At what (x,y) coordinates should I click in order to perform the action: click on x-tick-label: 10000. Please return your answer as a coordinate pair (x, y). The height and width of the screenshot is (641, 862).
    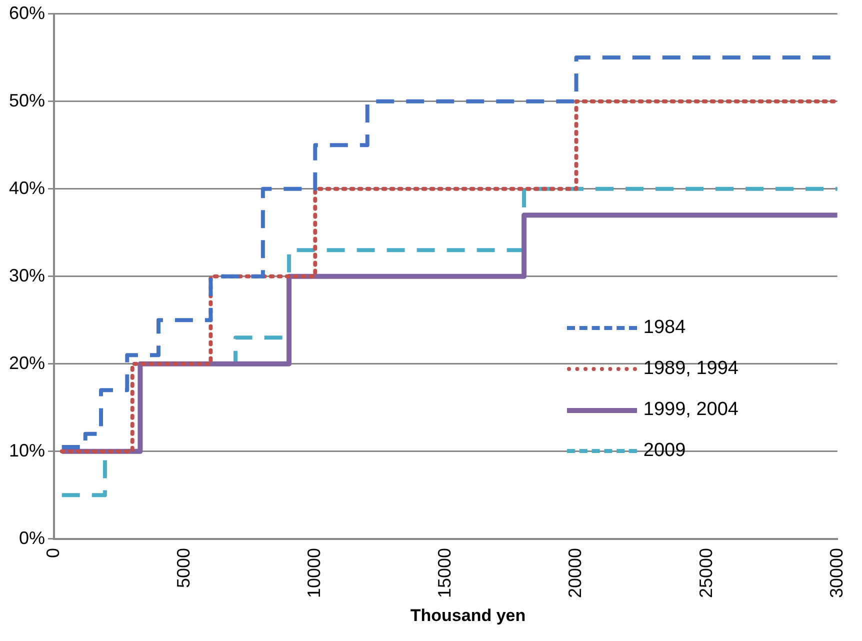
    Looking at the image, I should click on (314, 573).